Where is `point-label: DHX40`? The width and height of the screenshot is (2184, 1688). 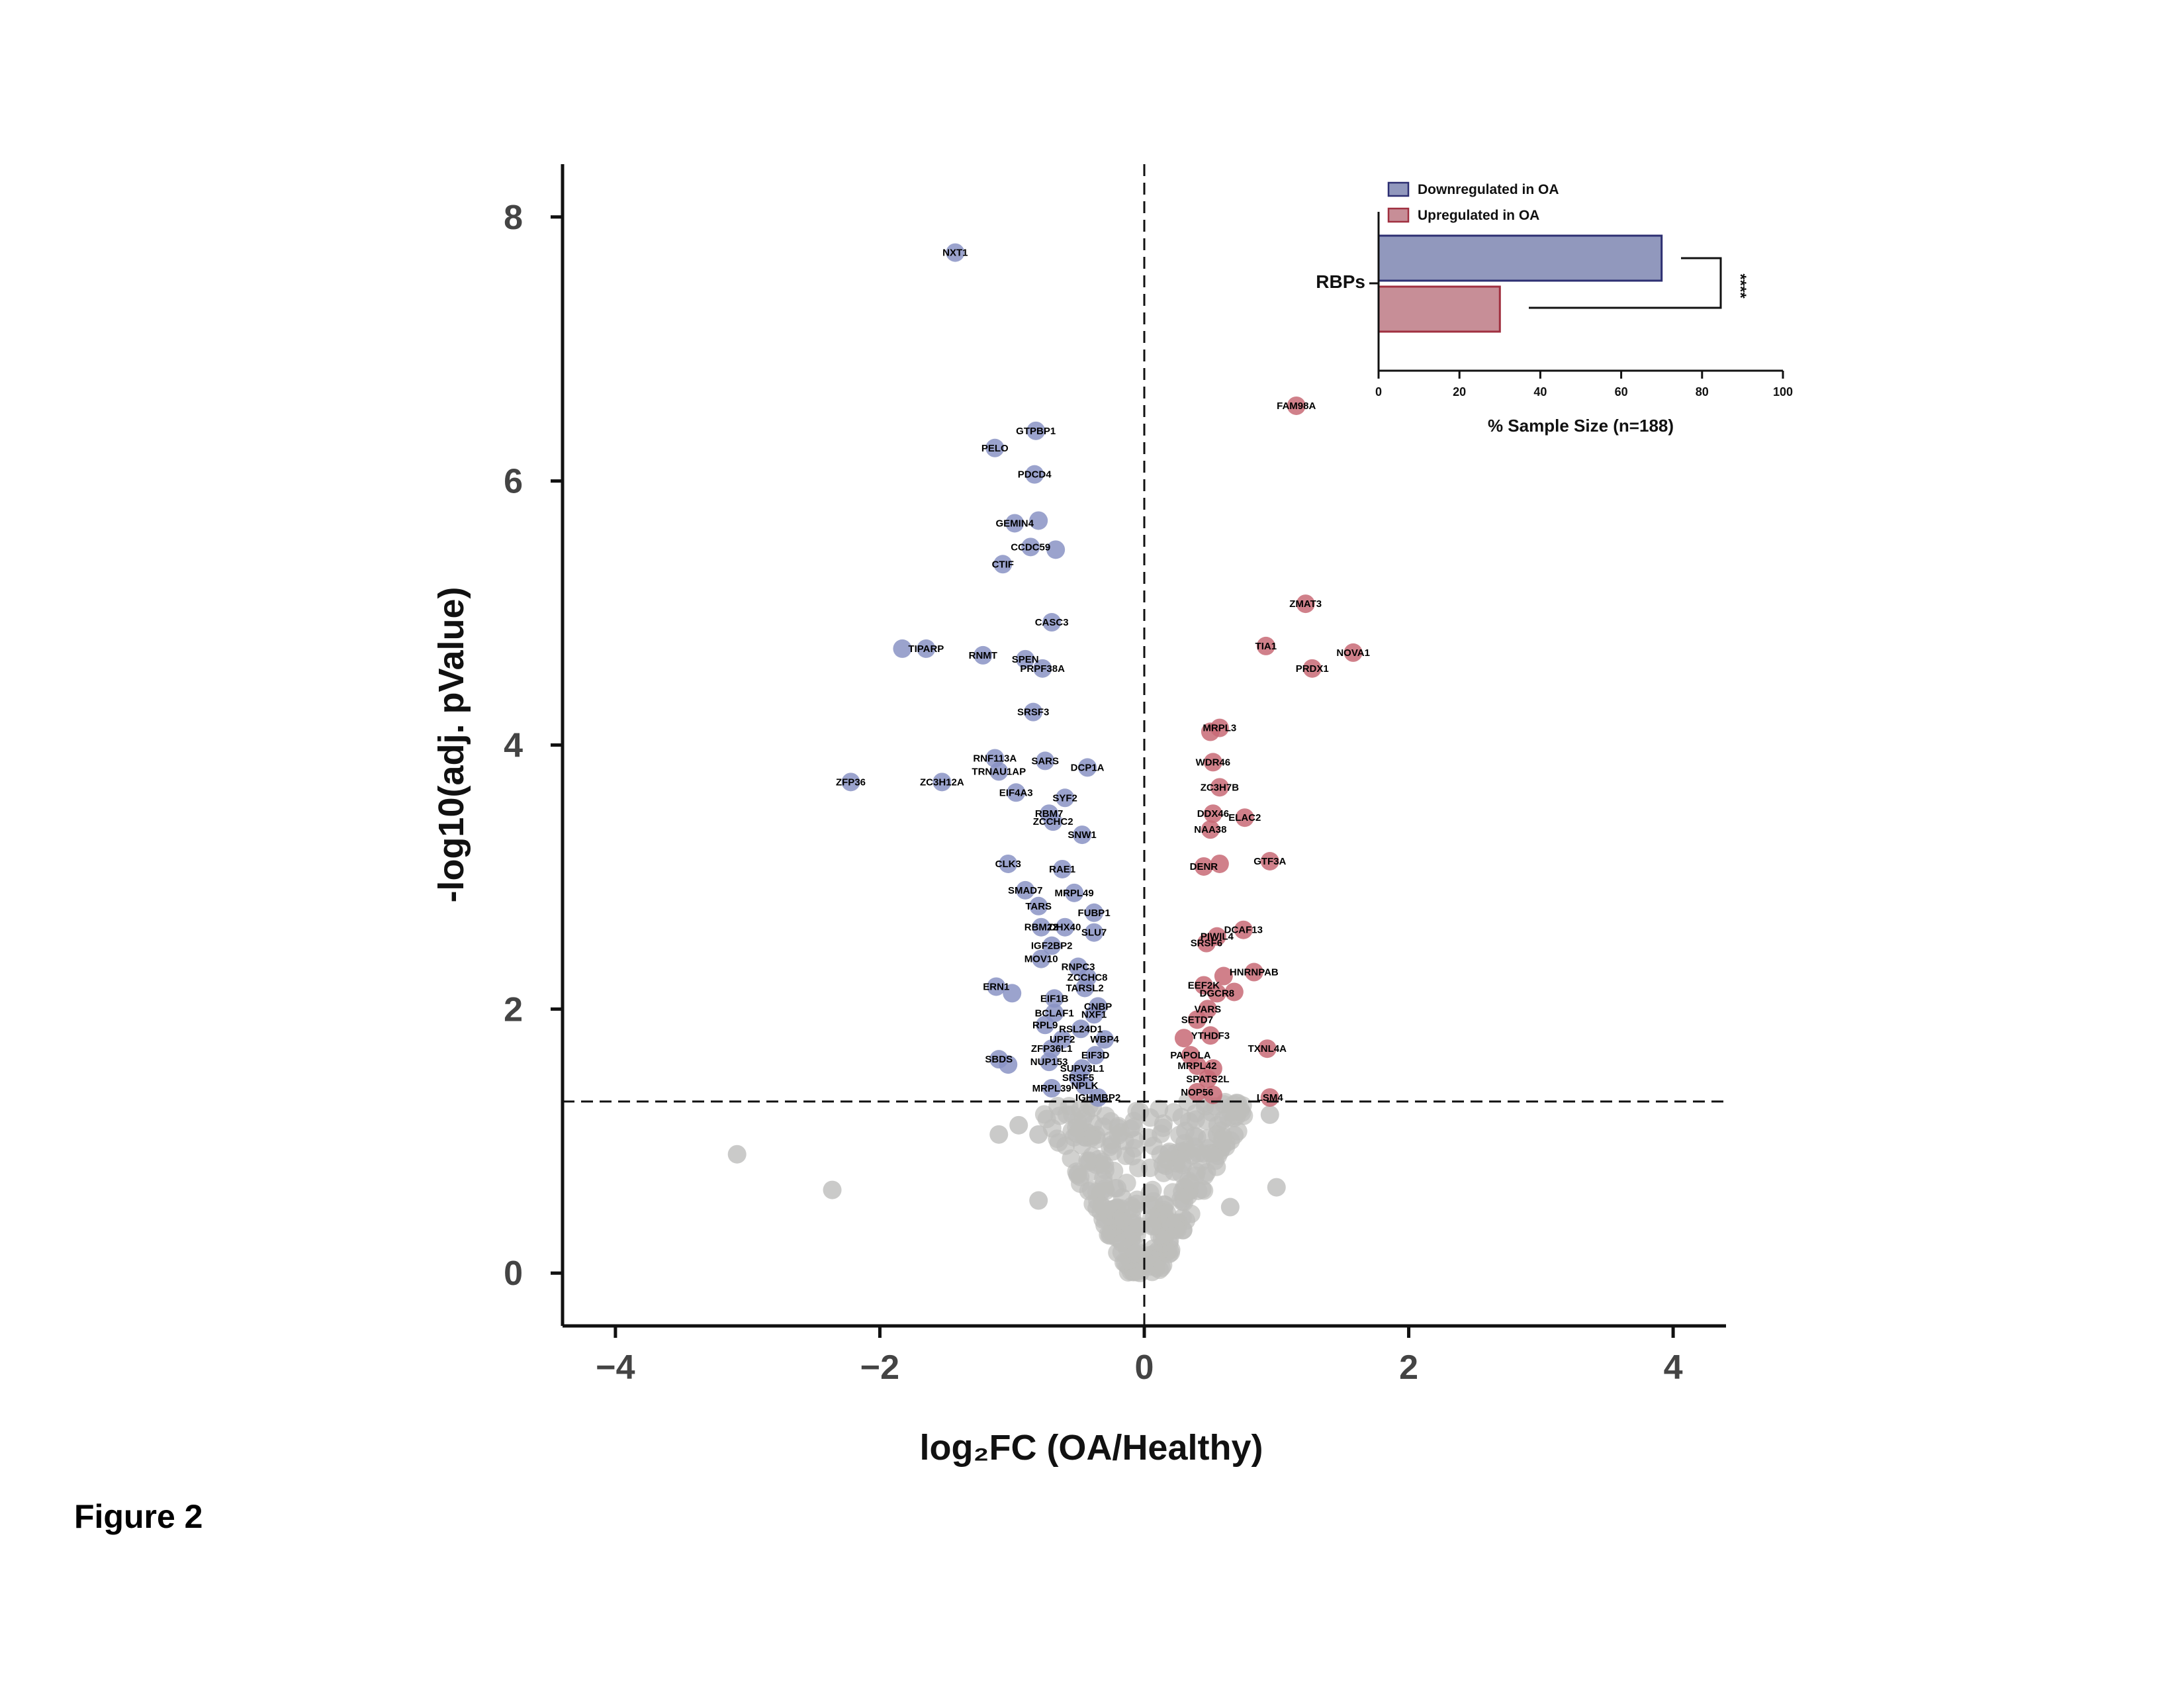
point-label: DHX40 is located at coordinates (1065, 927).